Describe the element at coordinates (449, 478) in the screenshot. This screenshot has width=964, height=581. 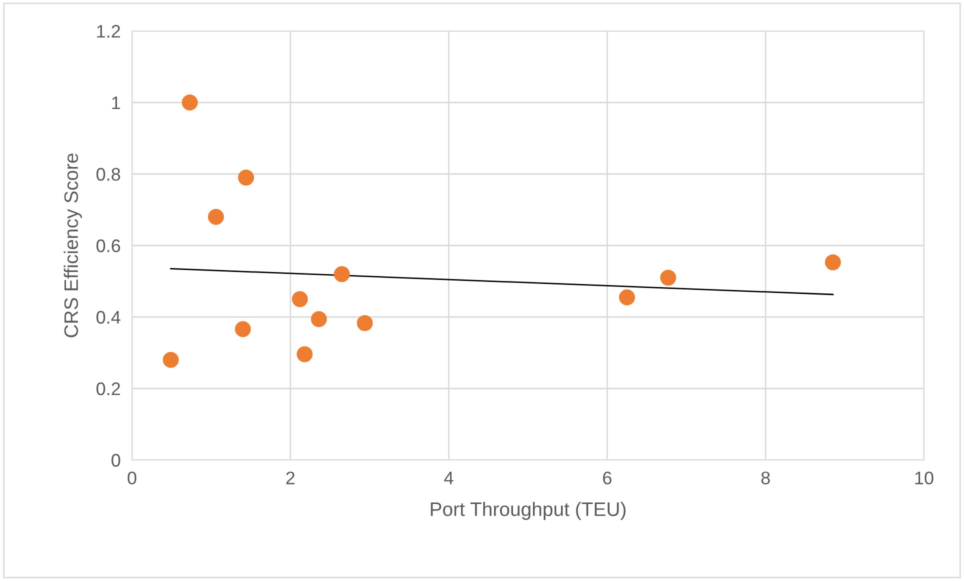
I see `x-tick-label: 4` at that location.